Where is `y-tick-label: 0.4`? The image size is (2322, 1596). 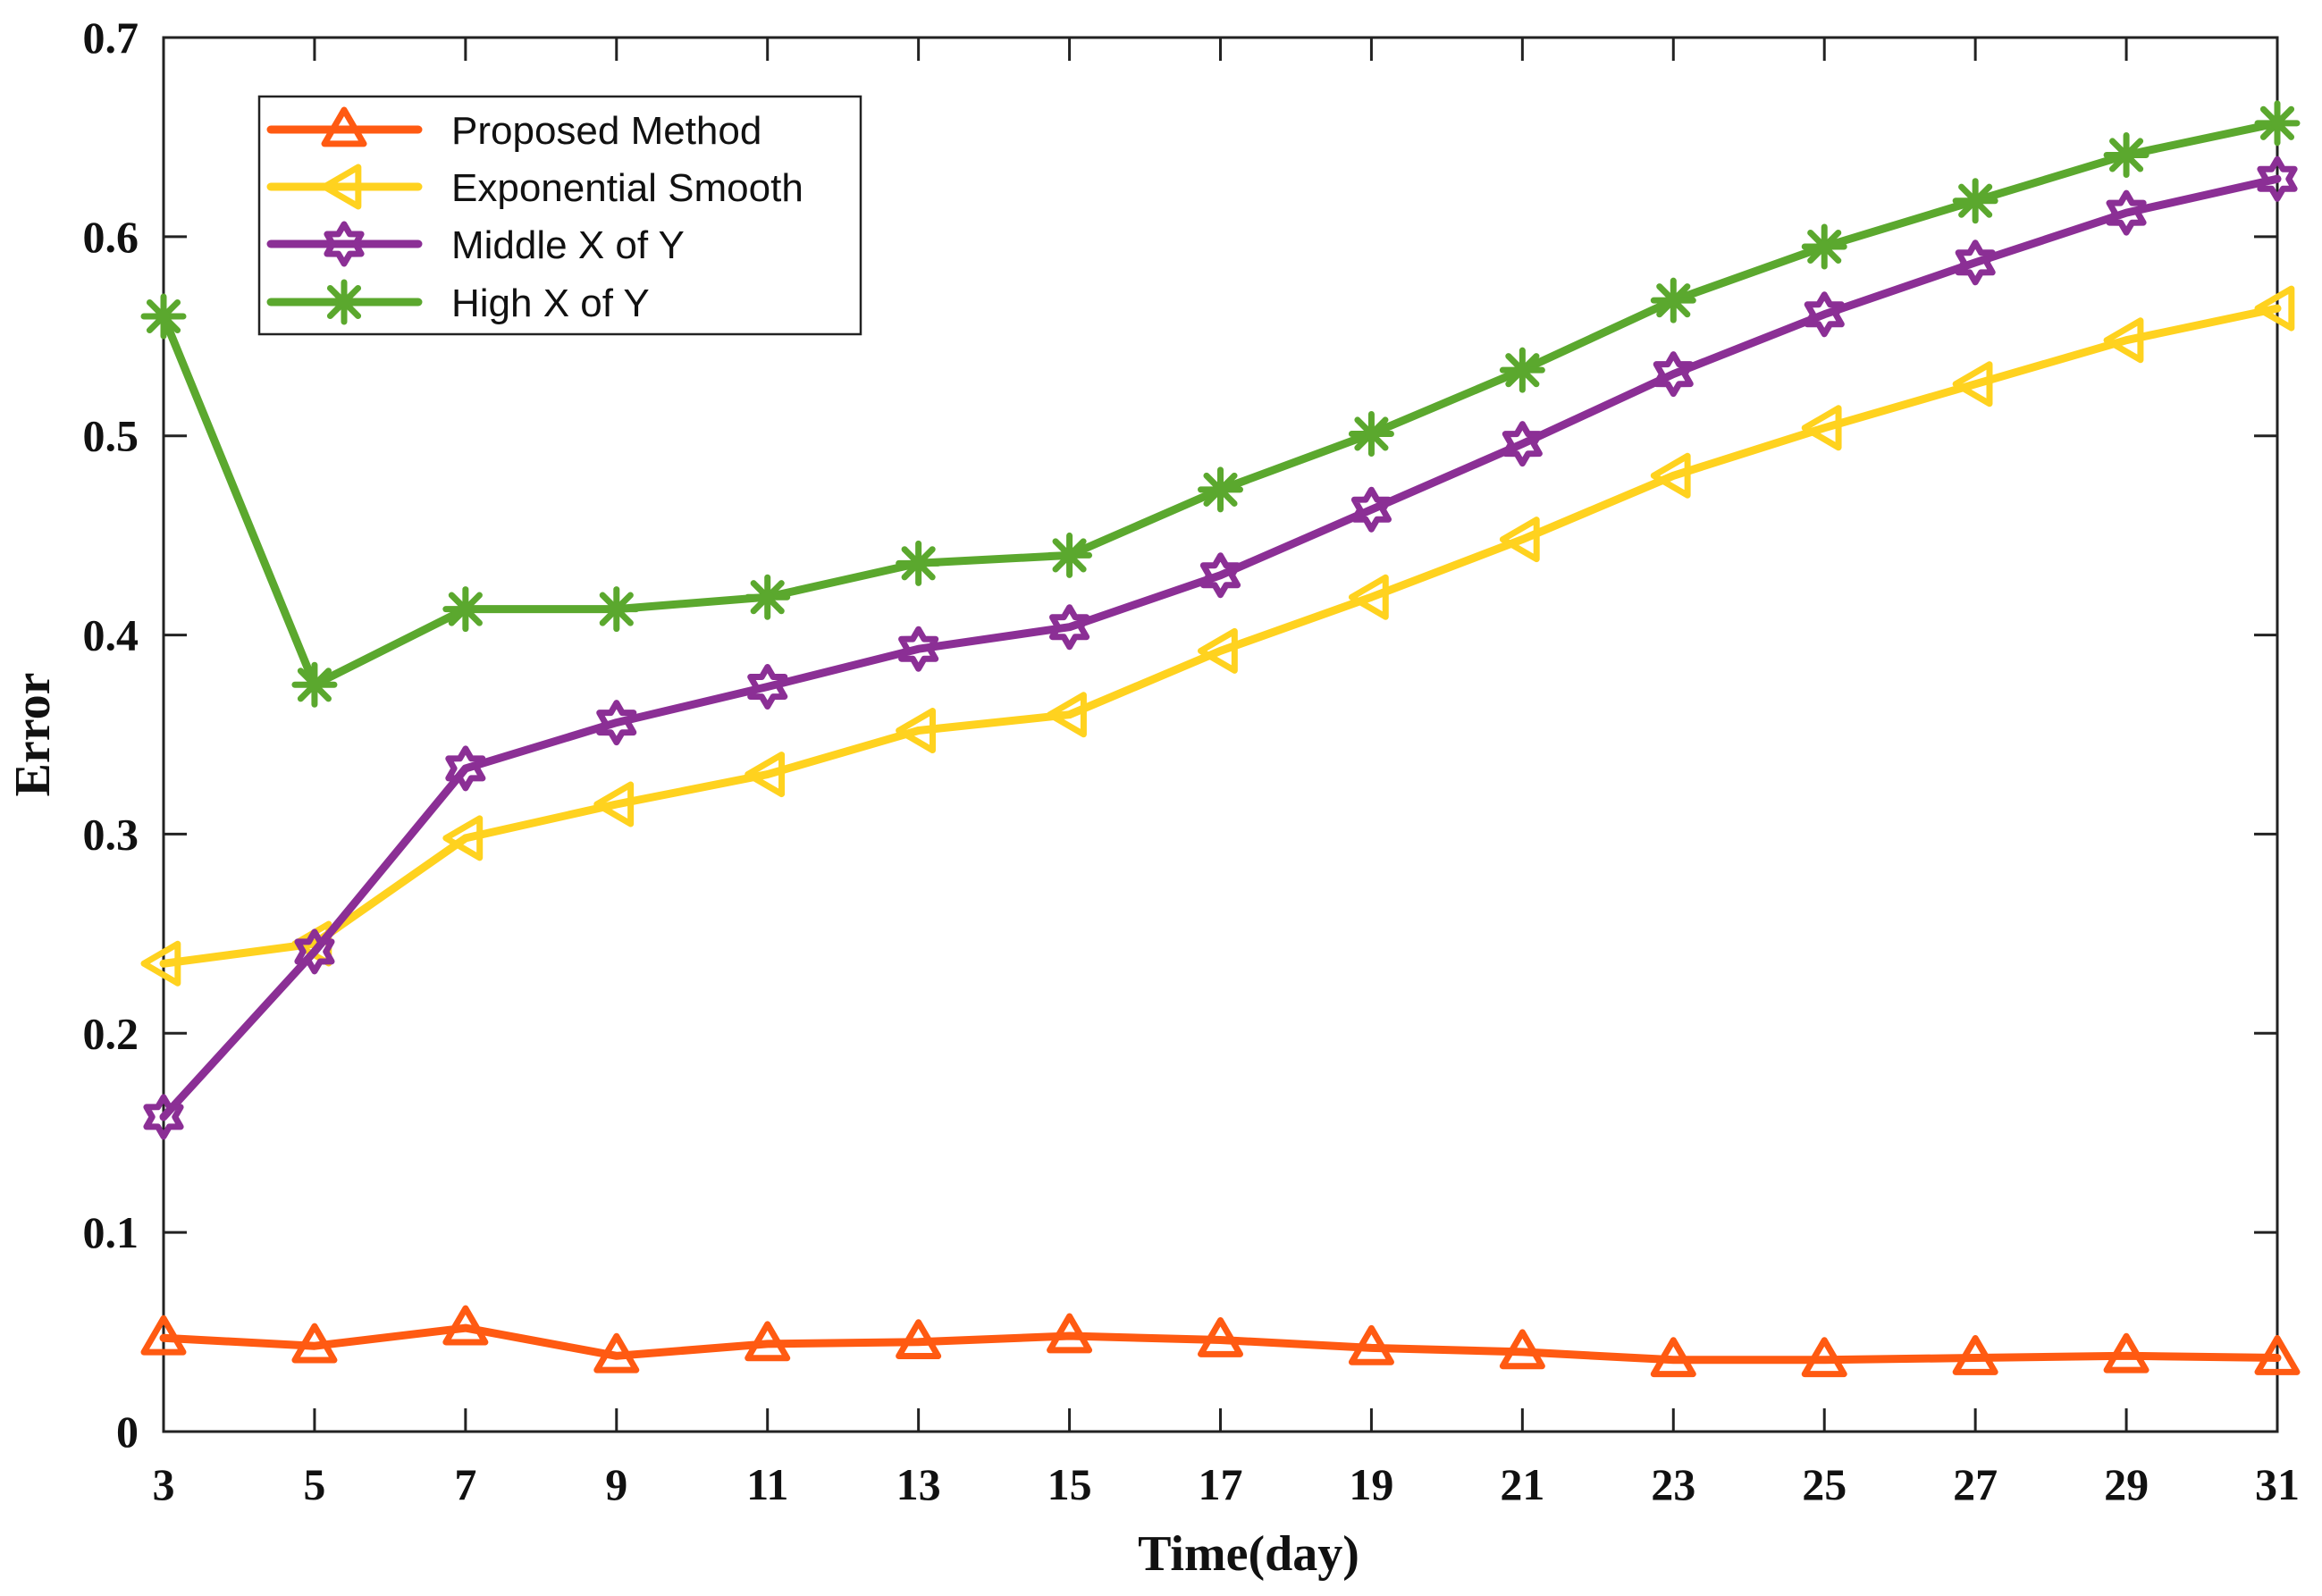
y-tick-label: 0.4 is located at coordinates (111, 635).